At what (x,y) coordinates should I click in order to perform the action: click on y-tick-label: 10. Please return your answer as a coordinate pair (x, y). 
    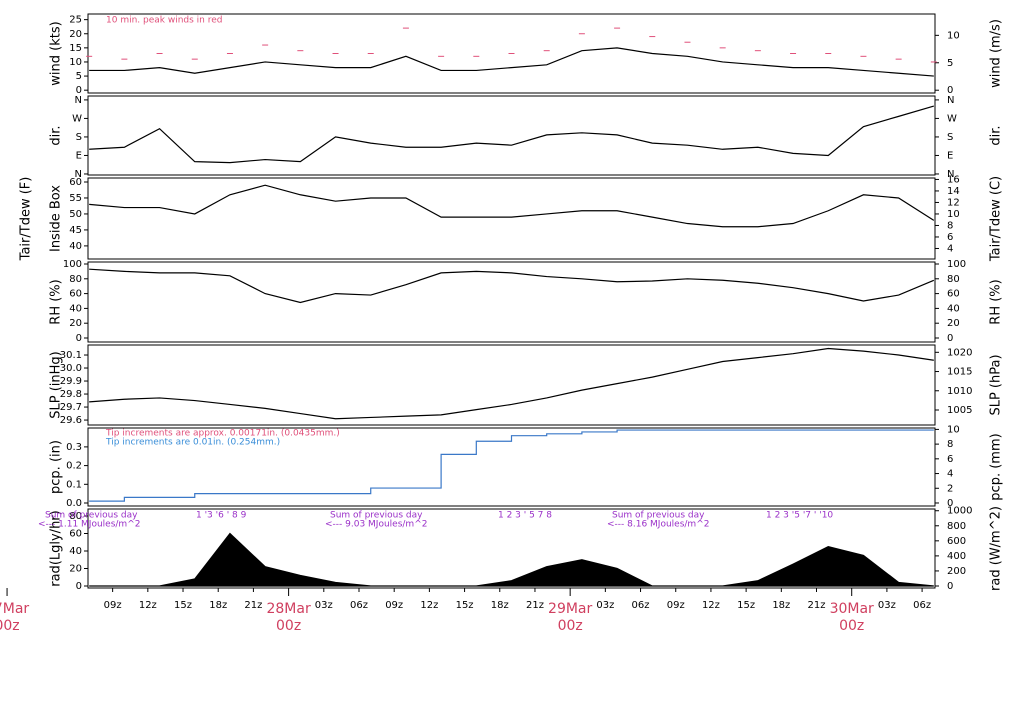
    Looking at the image, I should click on (75, 62).